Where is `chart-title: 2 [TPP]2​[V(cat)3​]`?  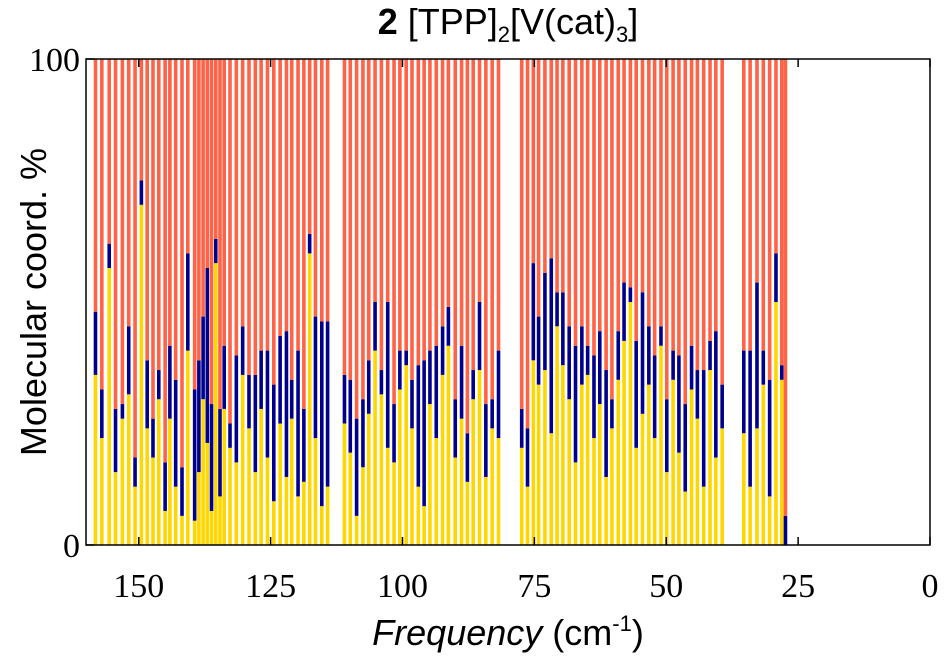 chart-title: 2 [TPP]2​[V(cat)3​] is located at coordinates (508, 24).